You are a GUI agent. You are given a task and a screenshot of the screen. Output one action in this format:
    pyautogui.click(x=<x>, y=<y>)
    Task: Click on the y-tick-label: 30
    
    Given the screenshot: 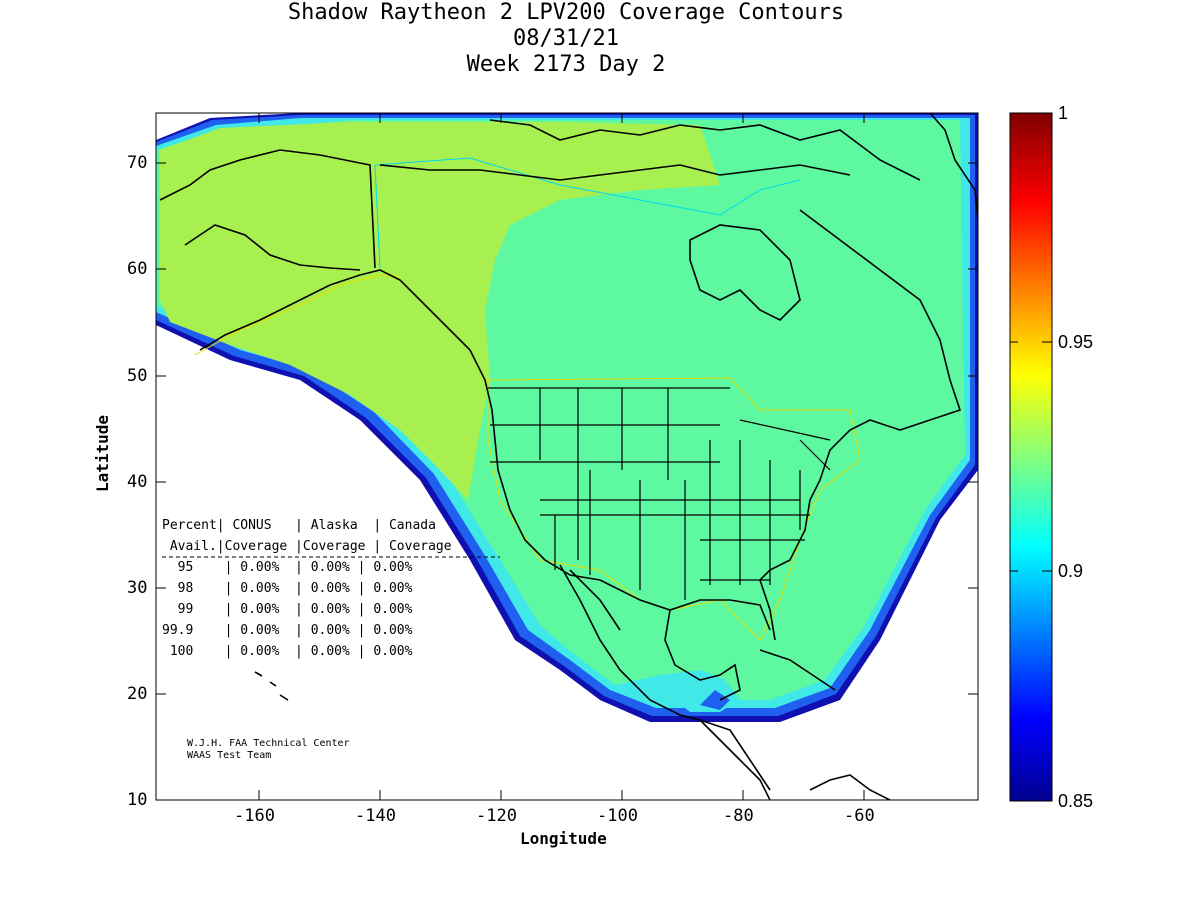 What is the action you would take?
    pyautogui.click(x=137, y=588)
    